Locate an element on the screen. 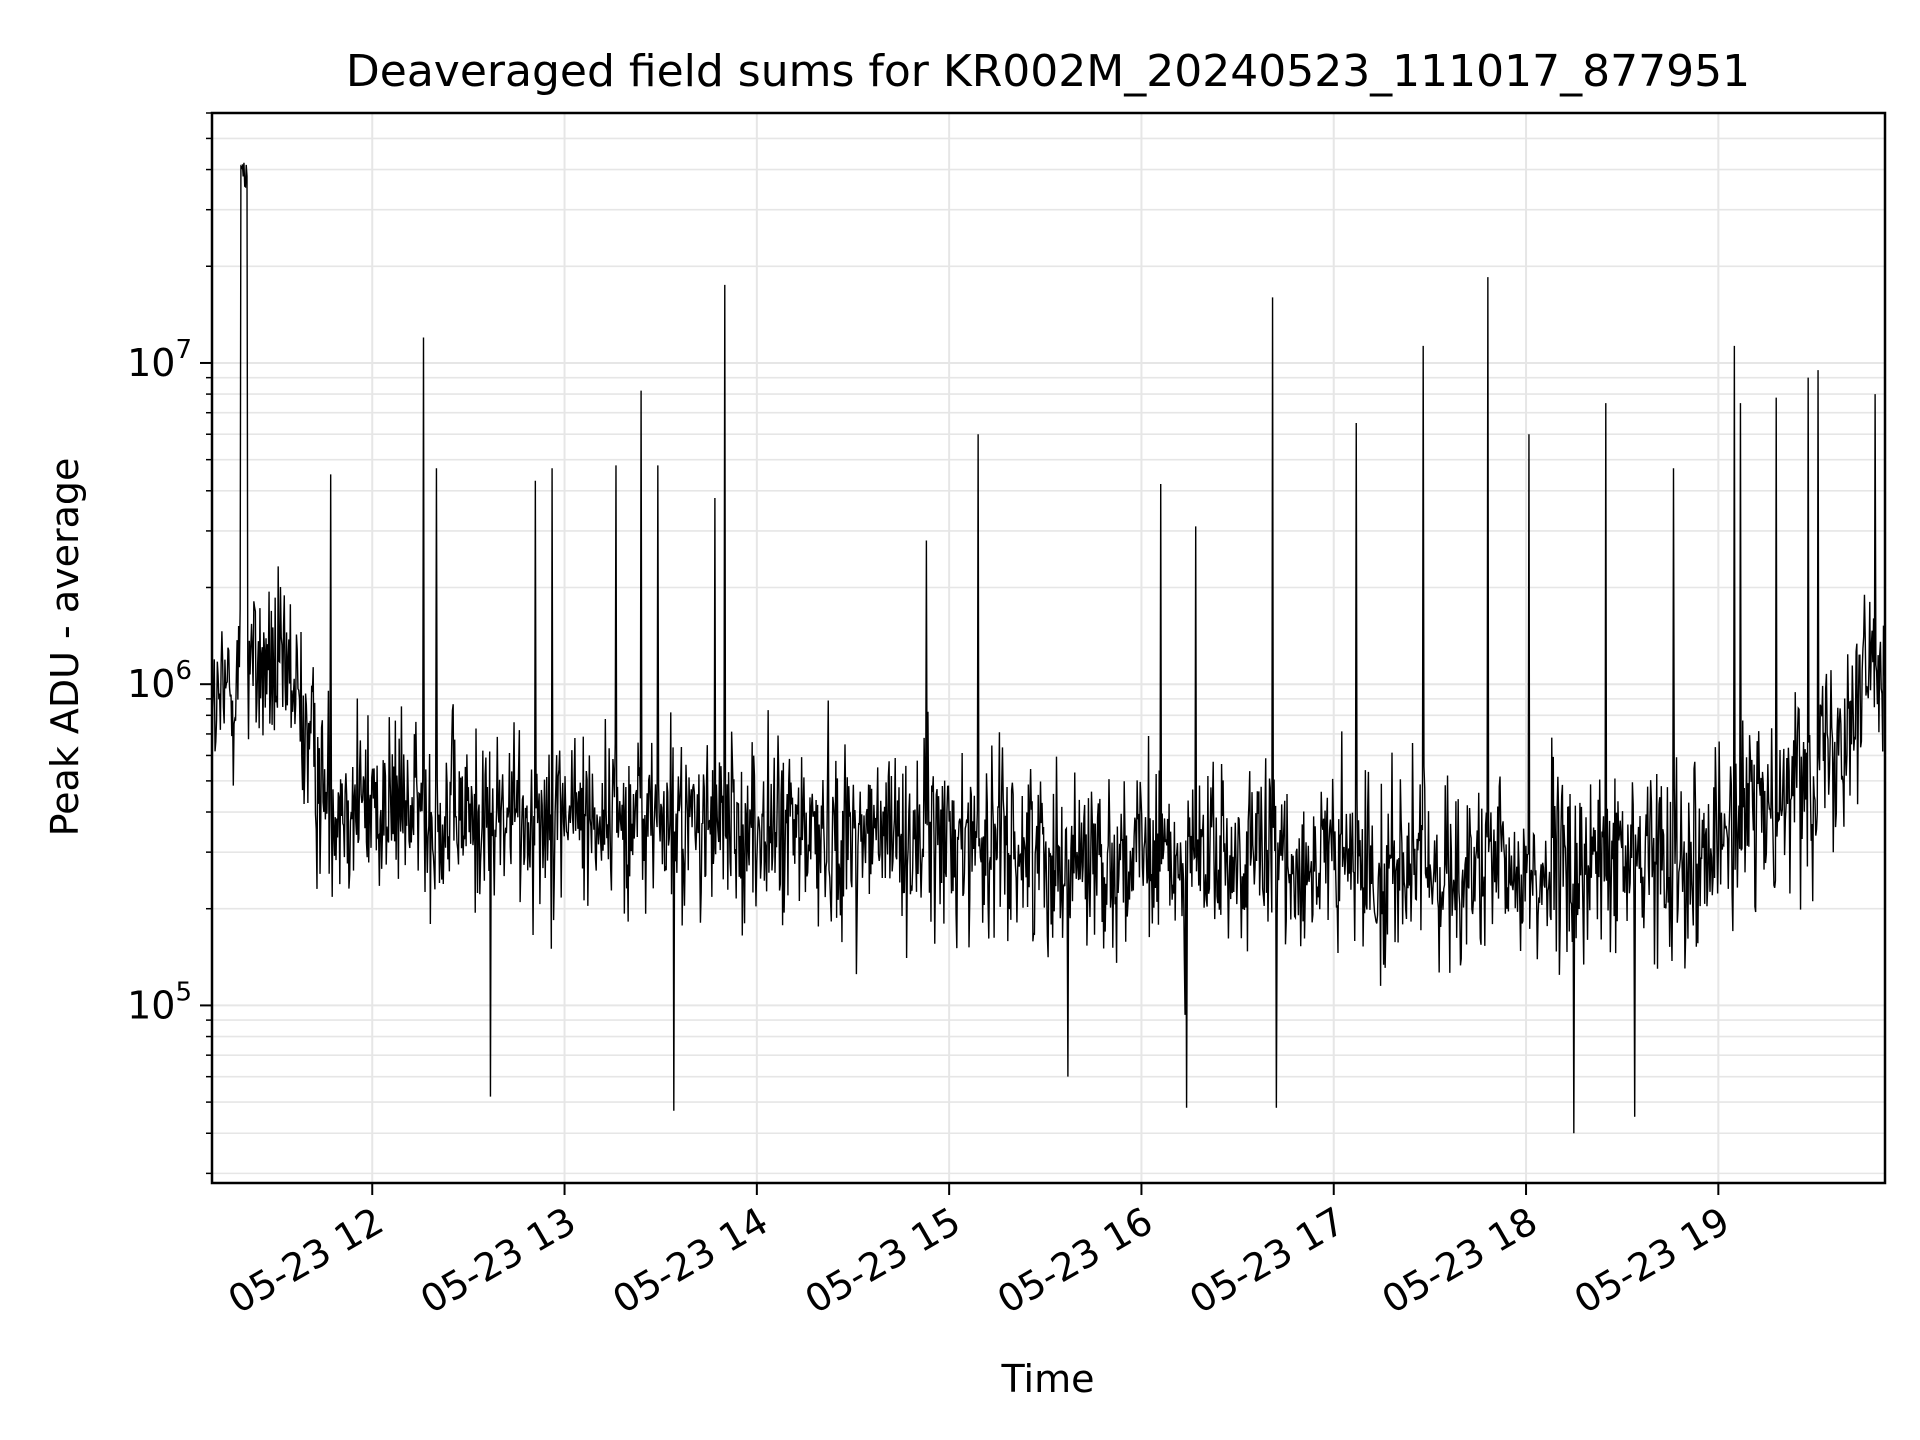 The width and height of the screenshot is (1920, 1440). x-tick-label: 05-23 14 is located at coordinates (690, 1261).